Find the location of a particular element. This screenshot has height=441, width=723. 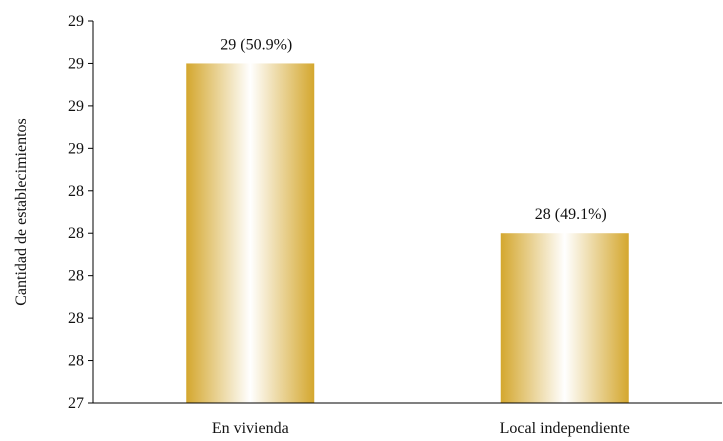

y-axis-ticks: 27 28 28 28 28 28 29 29 29 29 is located at coordinates (80, 212).